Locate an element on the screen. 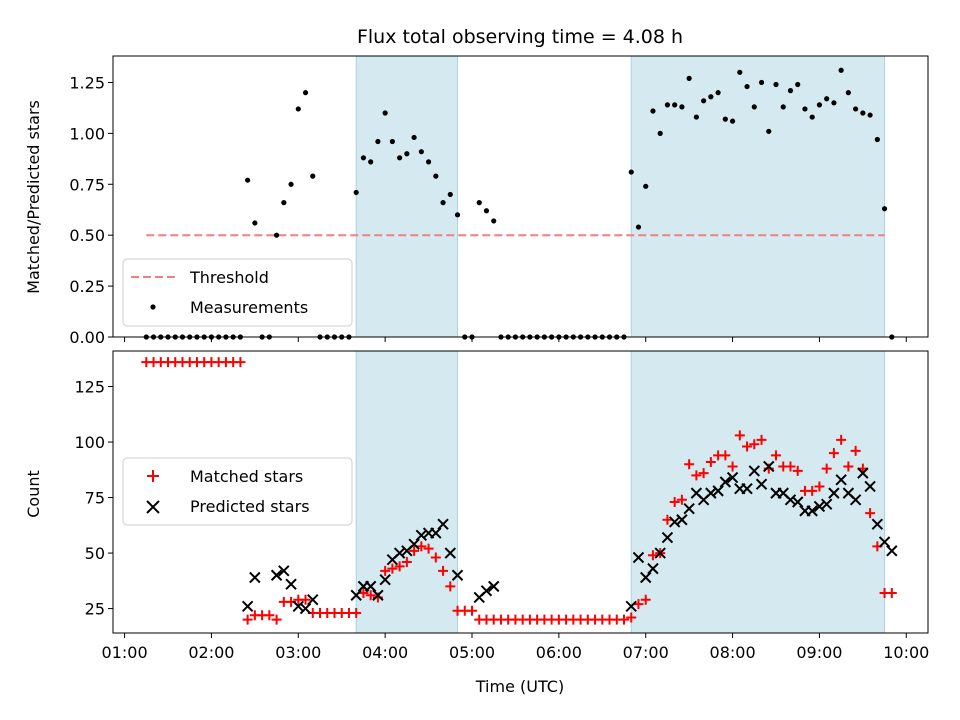  y-tick-label: 0.50 is located at coordinates (87, 235).